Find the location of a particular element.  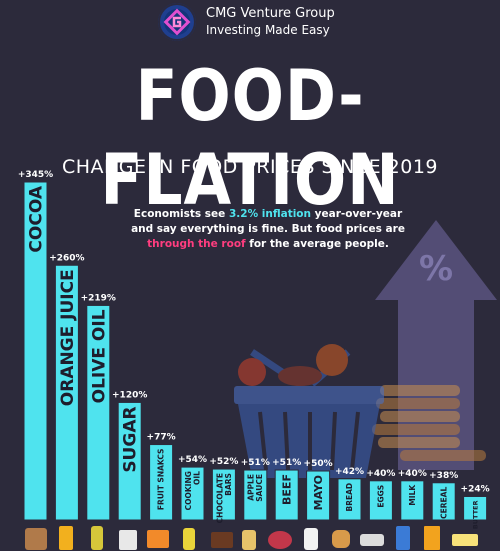

bar-label: BARS is located at coordinates (228, 484).